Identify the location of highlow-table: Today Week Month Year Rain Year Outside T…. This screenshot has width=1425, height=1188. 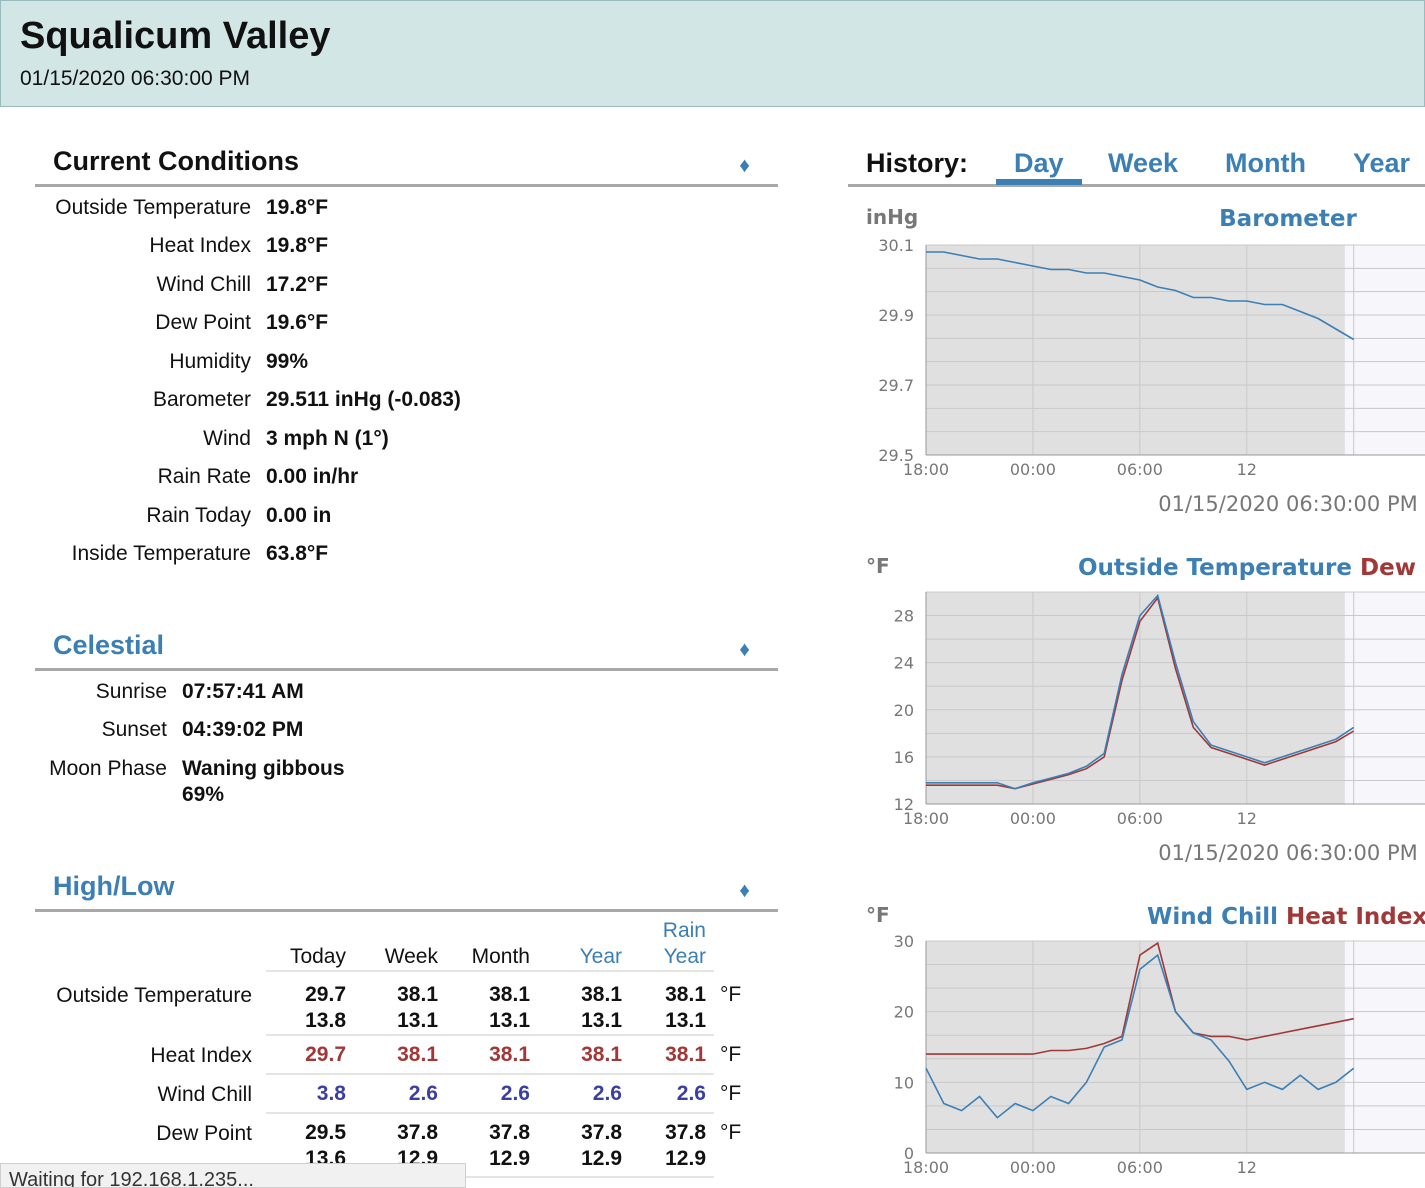
(388, 1044).